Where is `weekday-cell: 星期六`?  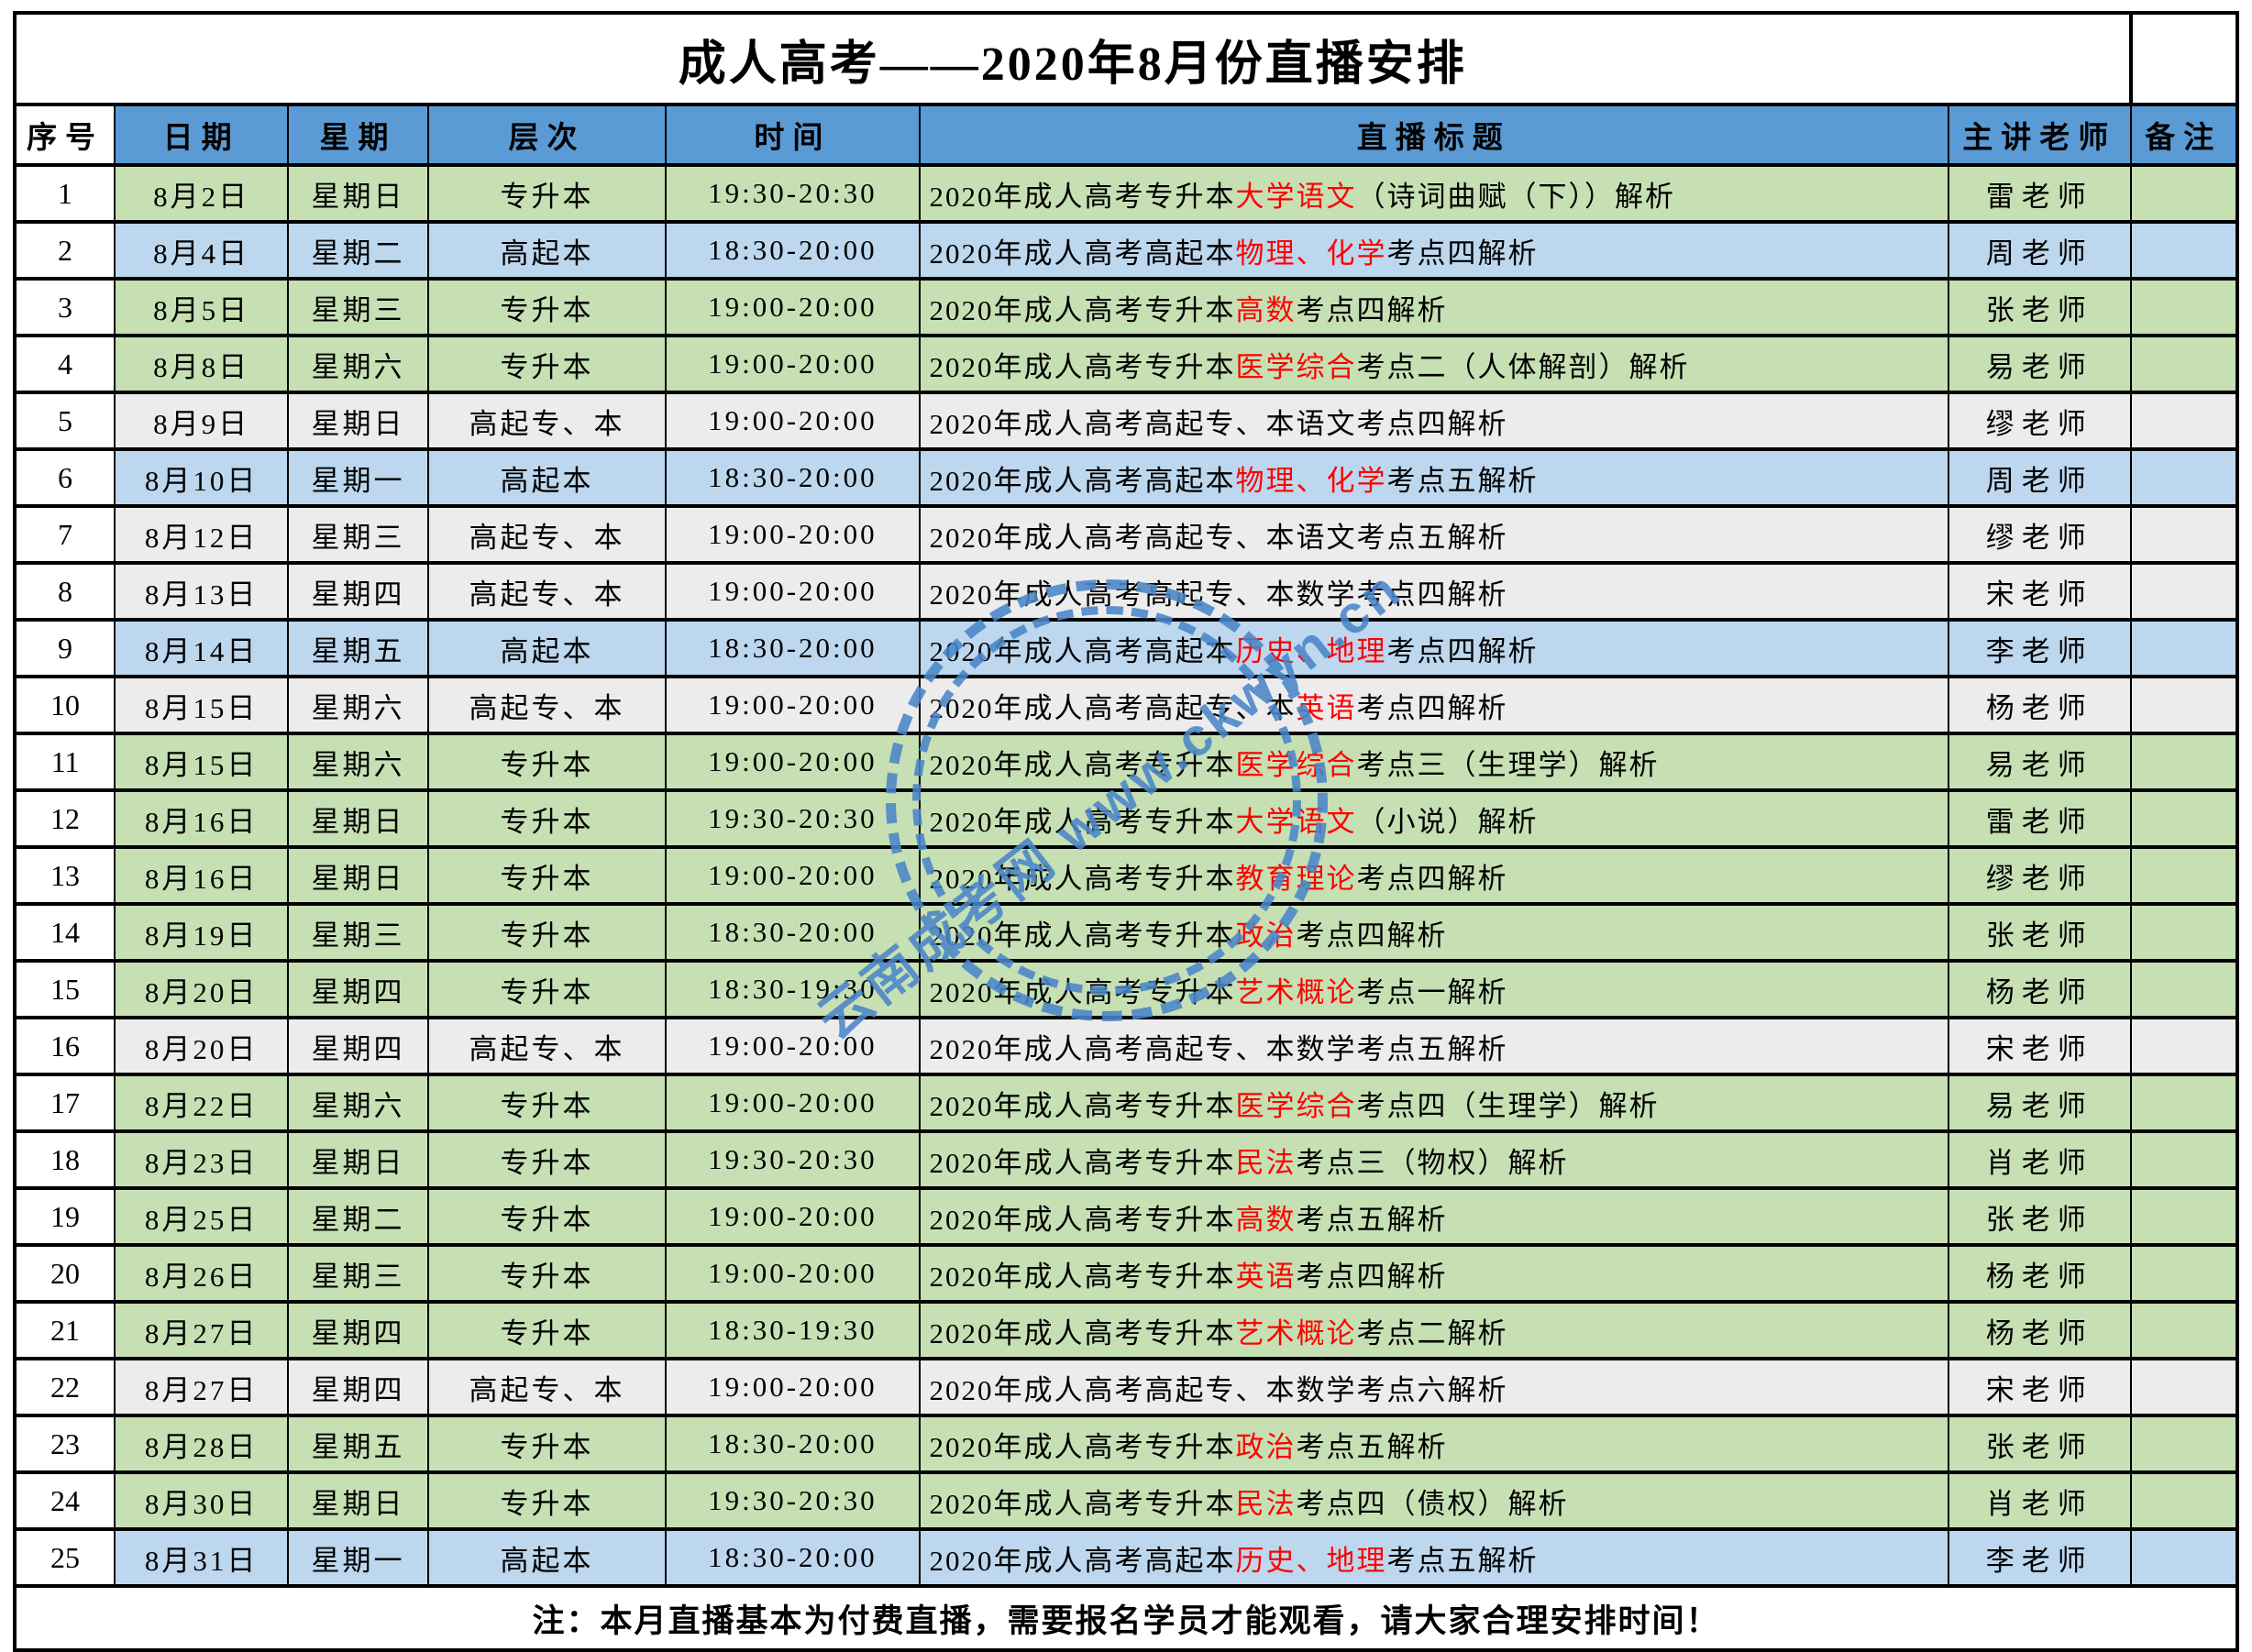 weekday-cell: 星期六 is located at coordinates (358, 762).